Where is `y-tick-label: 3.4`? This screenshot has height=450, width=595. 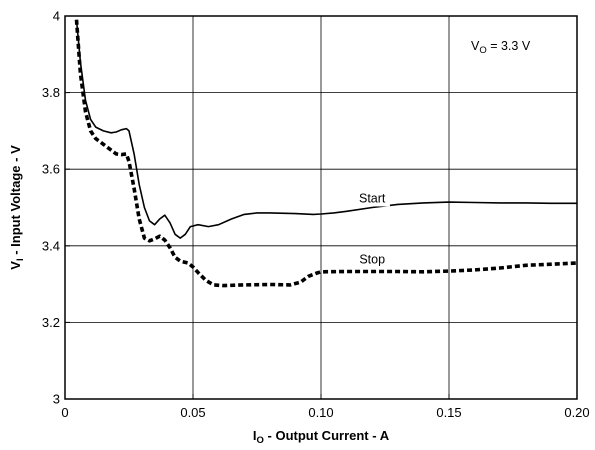 y-tick-label: 3.4 is located at coordinates (51, 245).